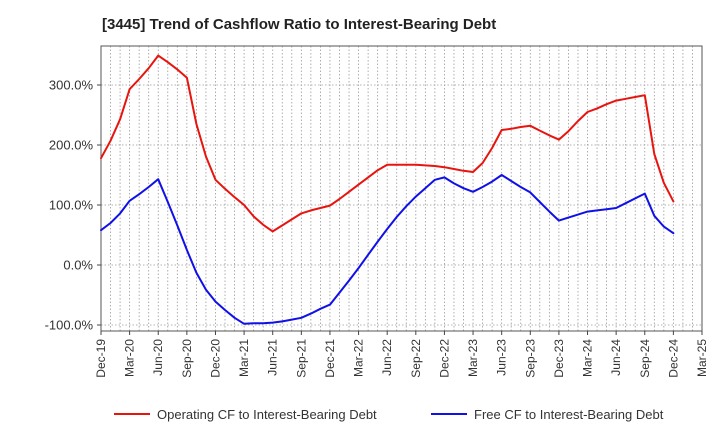  Describe the element at coordinates (387, 357) in the screenshot. I see `x-tick-label: Jun-22` at that location.